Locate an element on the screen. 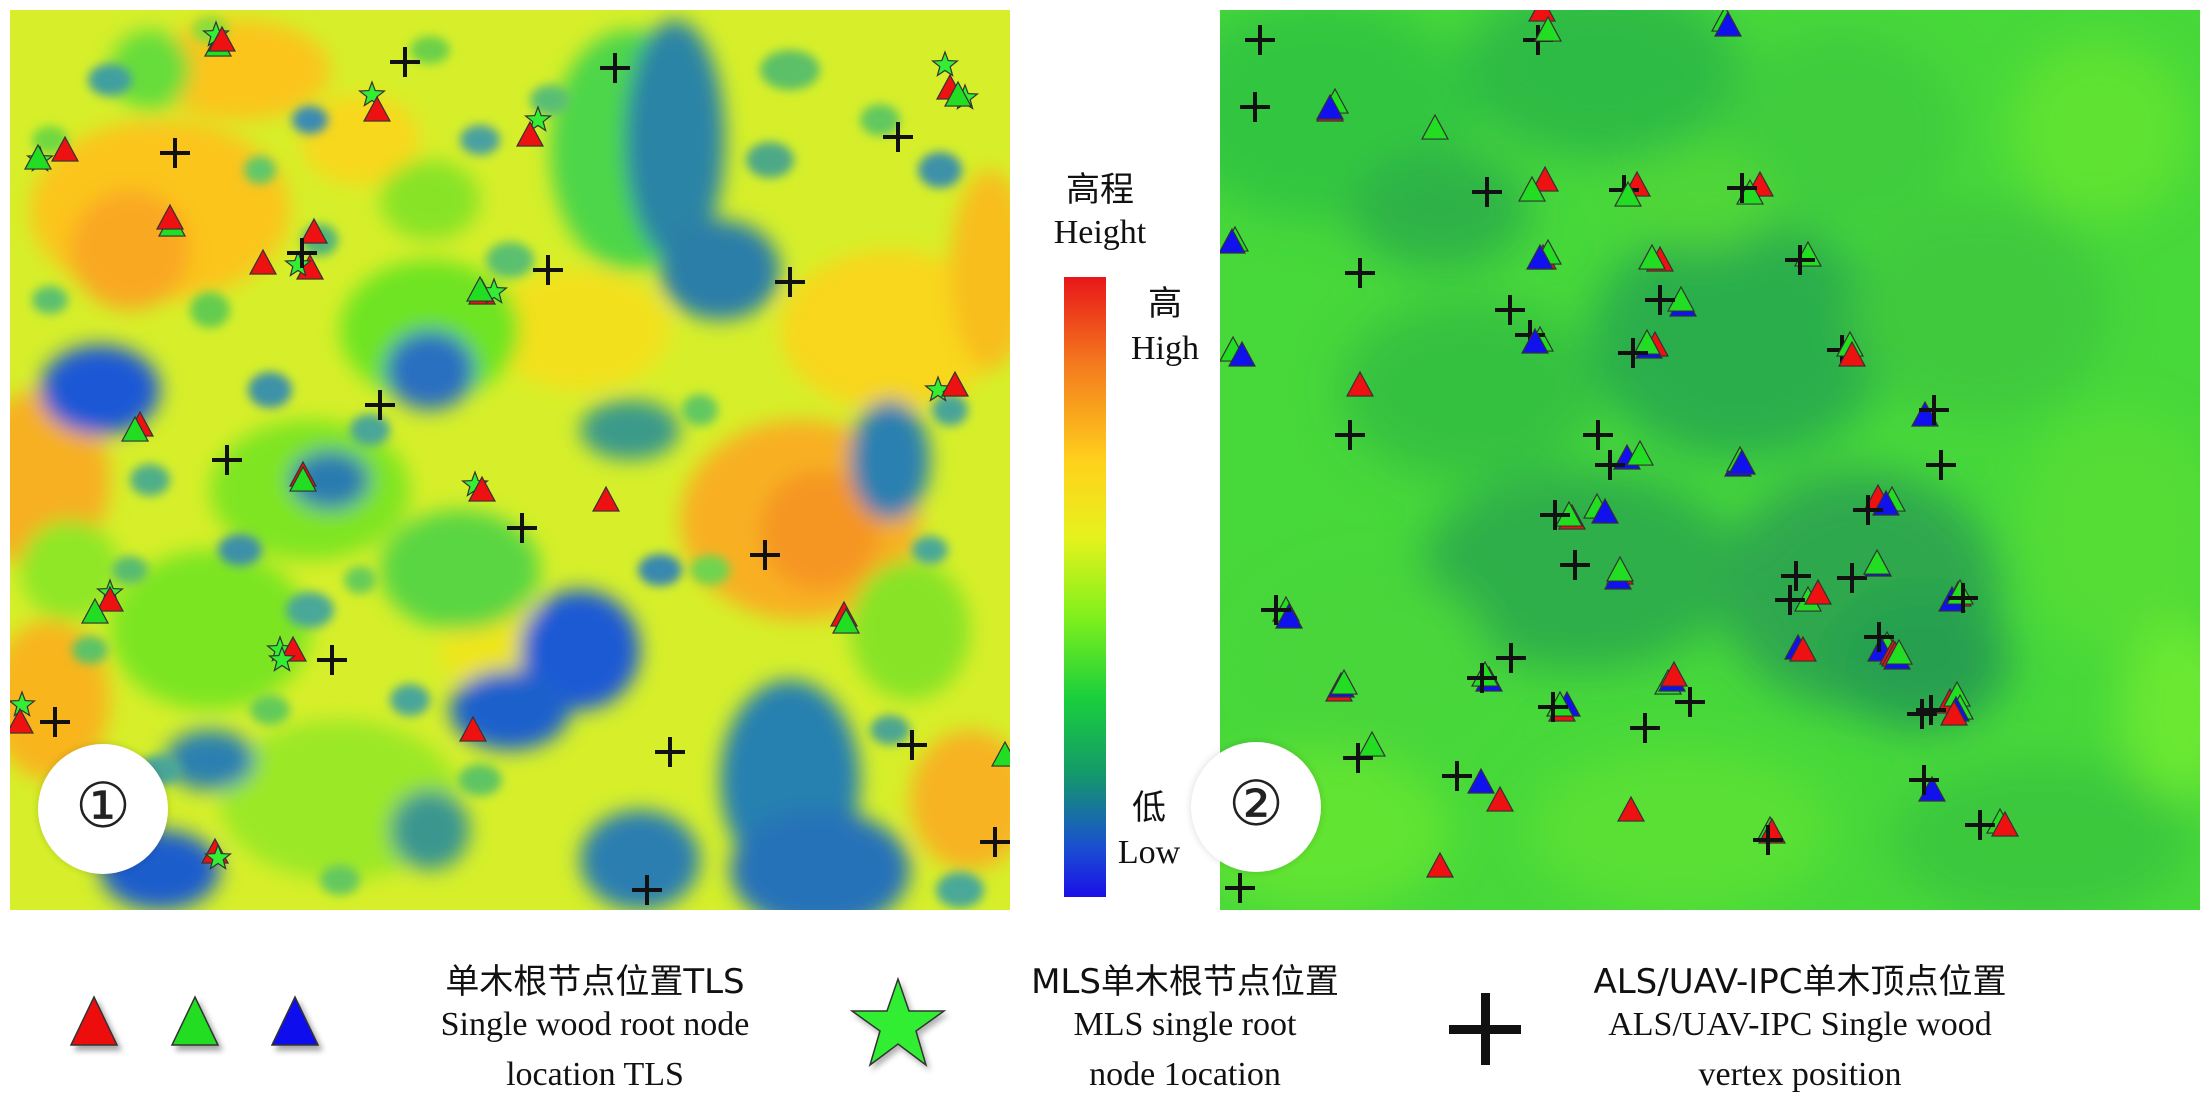 This screenshot has width=2205, height=1118. legend-als-title: ALS/UAV-IPC单木顶点位置 is located at coordinates (1800, 982).